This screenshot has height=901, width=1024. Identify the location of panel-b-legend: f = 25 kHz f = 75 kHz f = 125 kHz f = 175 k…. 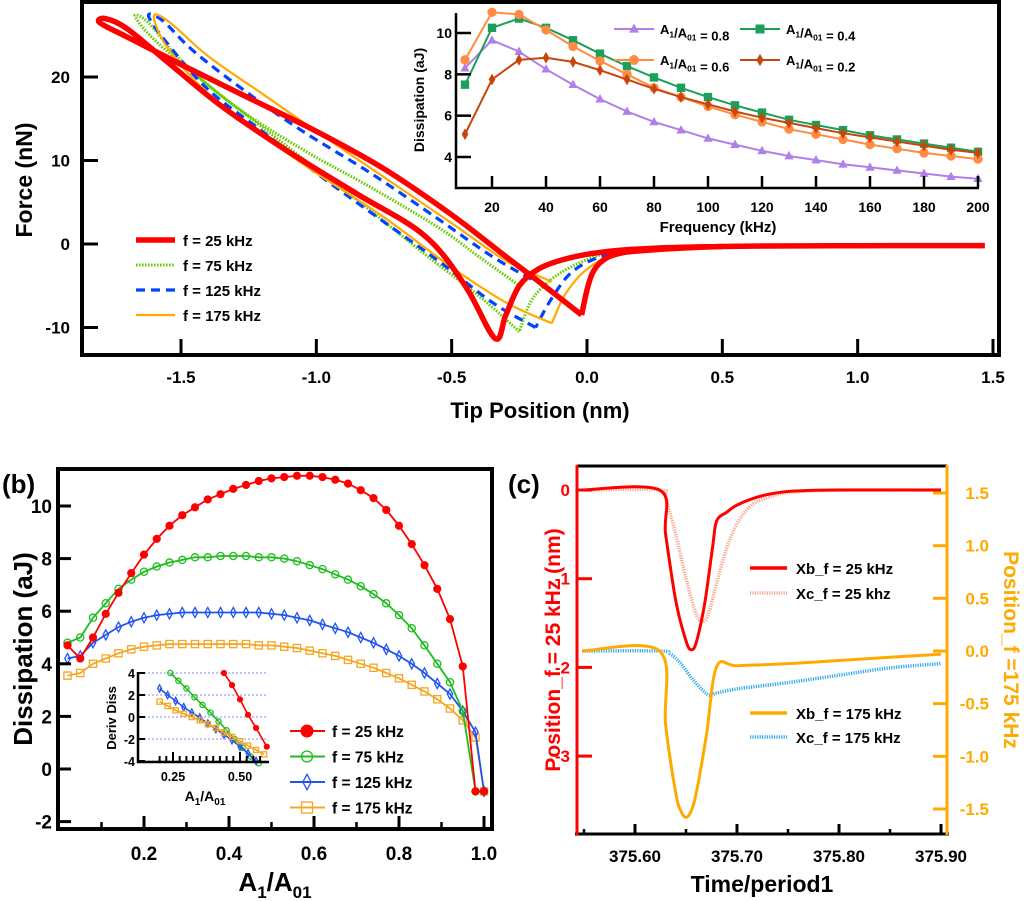
(351, 771).